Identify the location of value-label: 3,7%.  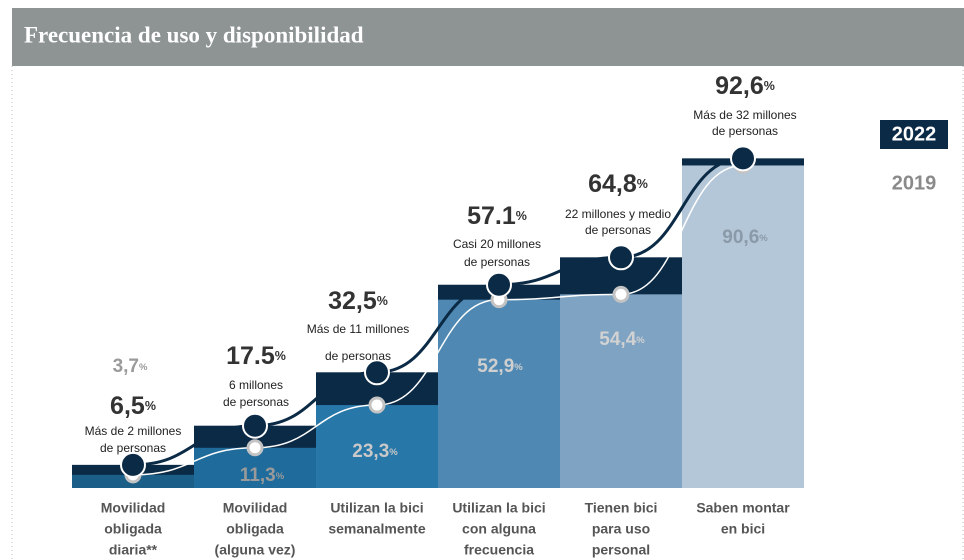
(130, 366).